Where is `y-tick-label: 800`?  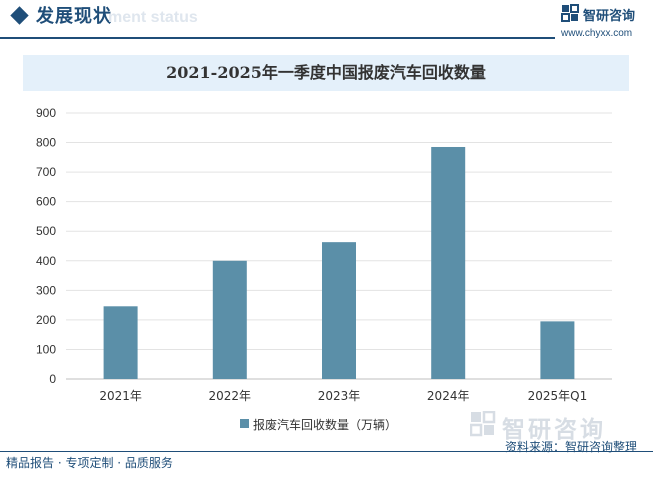
y-tick-label: 800 is located at coordinates (46, 143).